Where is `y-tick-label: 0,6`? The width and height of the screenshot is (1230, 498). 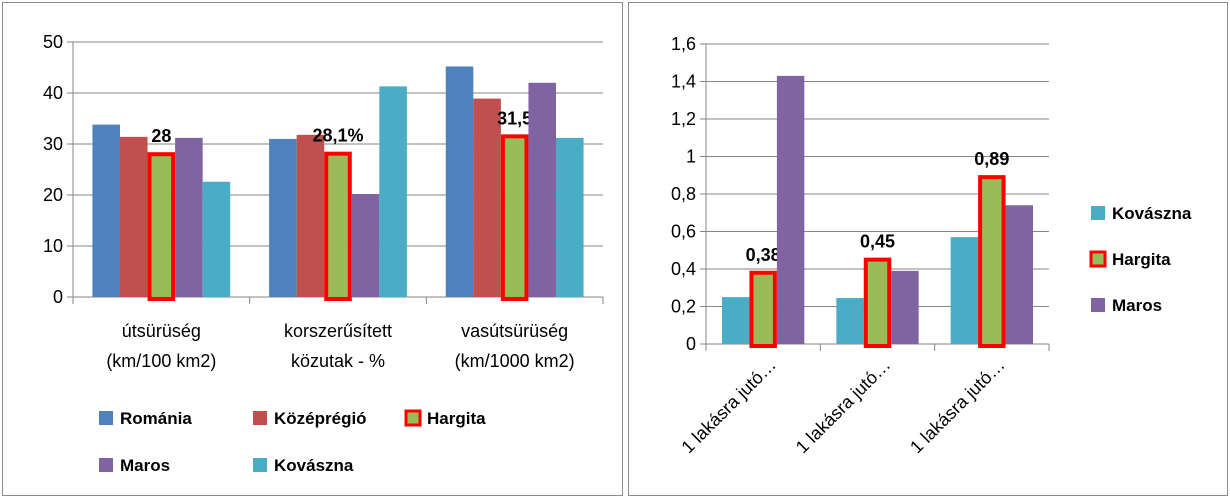
y-tick-label: 0,6 is located at coordinates (683, 232).